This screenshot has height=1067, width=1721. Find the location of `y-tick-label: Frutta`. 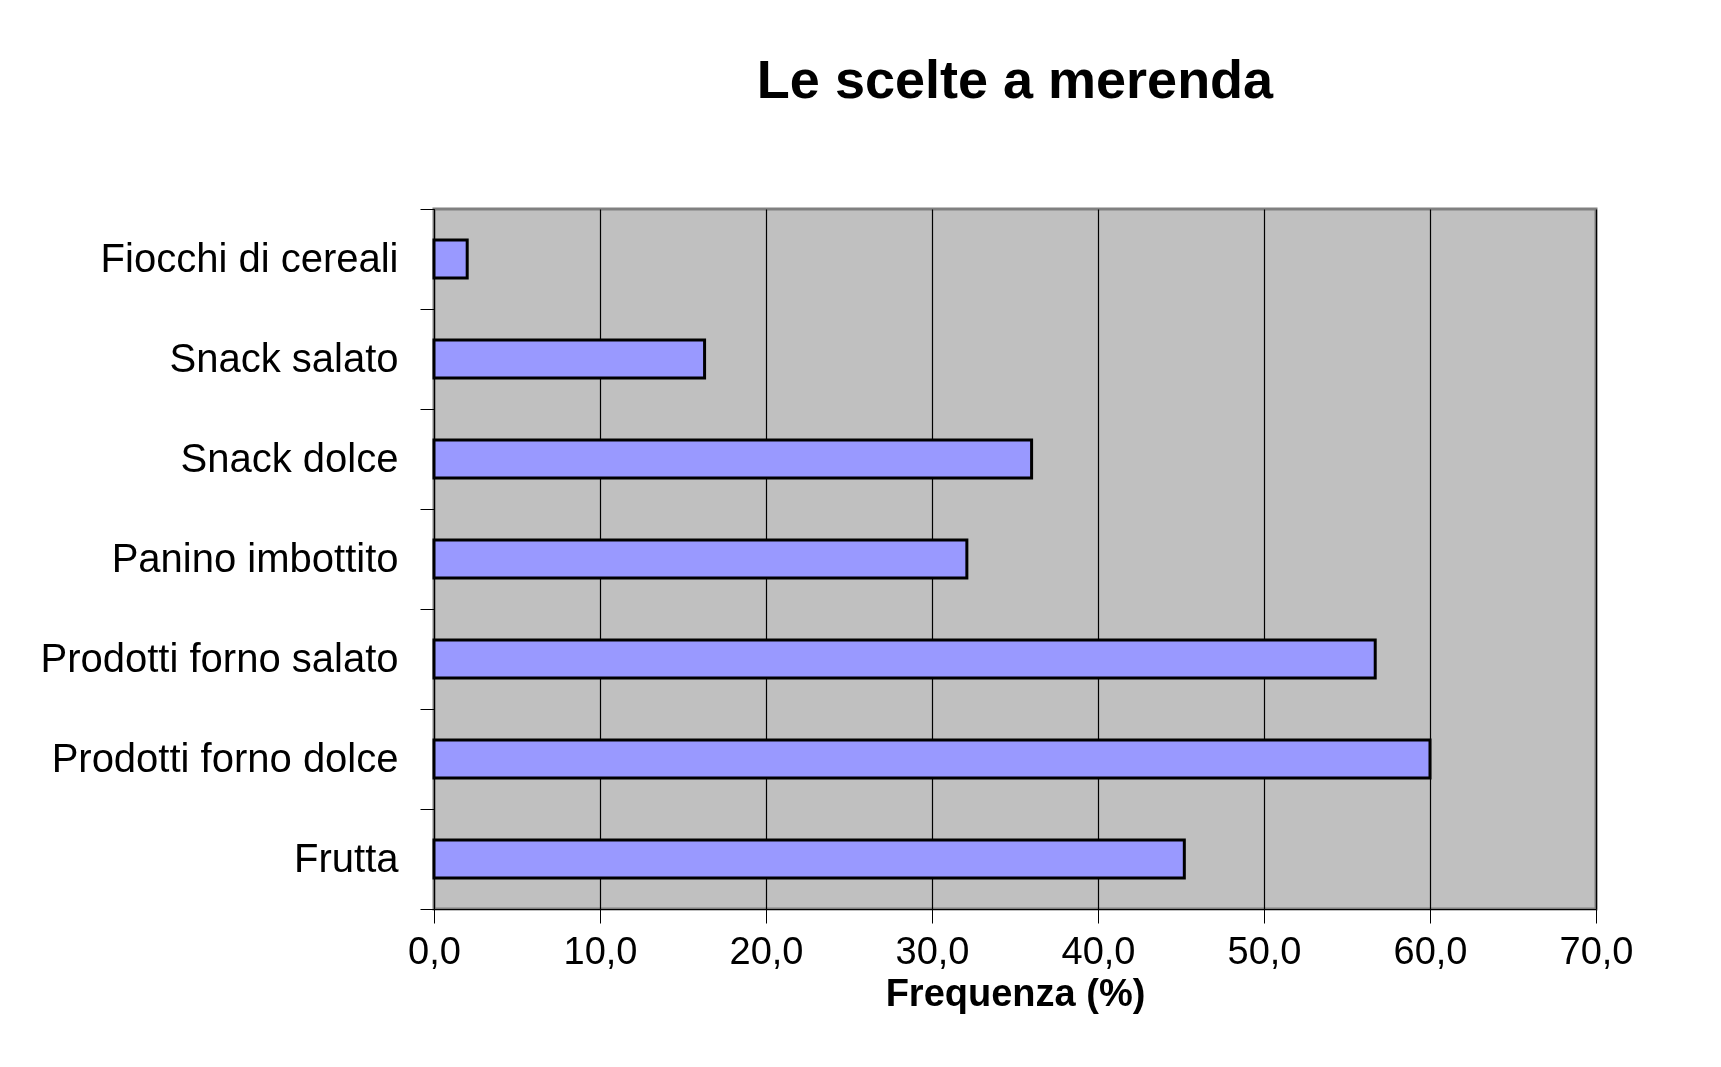

y-tick-label: Frutta is located at coordinates (347, 857).